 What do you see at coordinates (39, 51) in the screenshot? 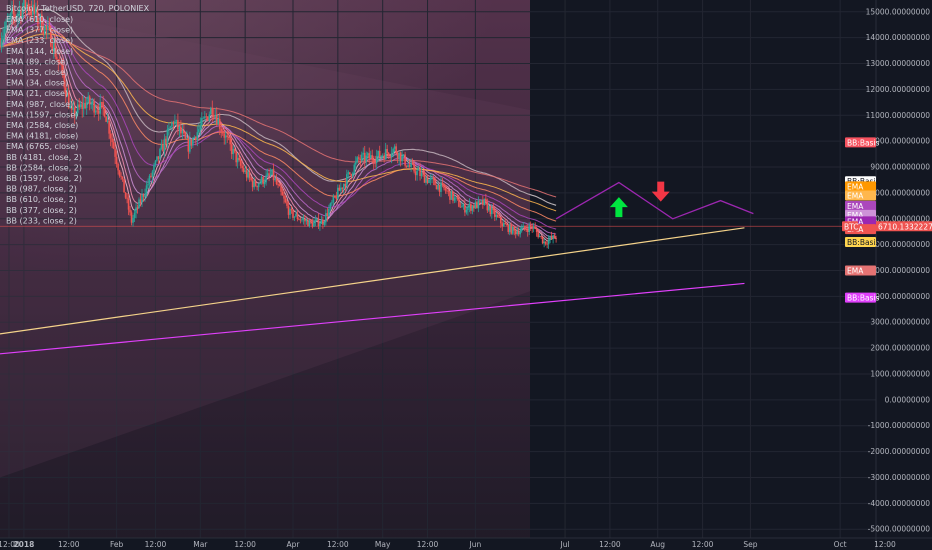
I see `legend-entry: EMA (144, close)` at bounding box center [39, 51].